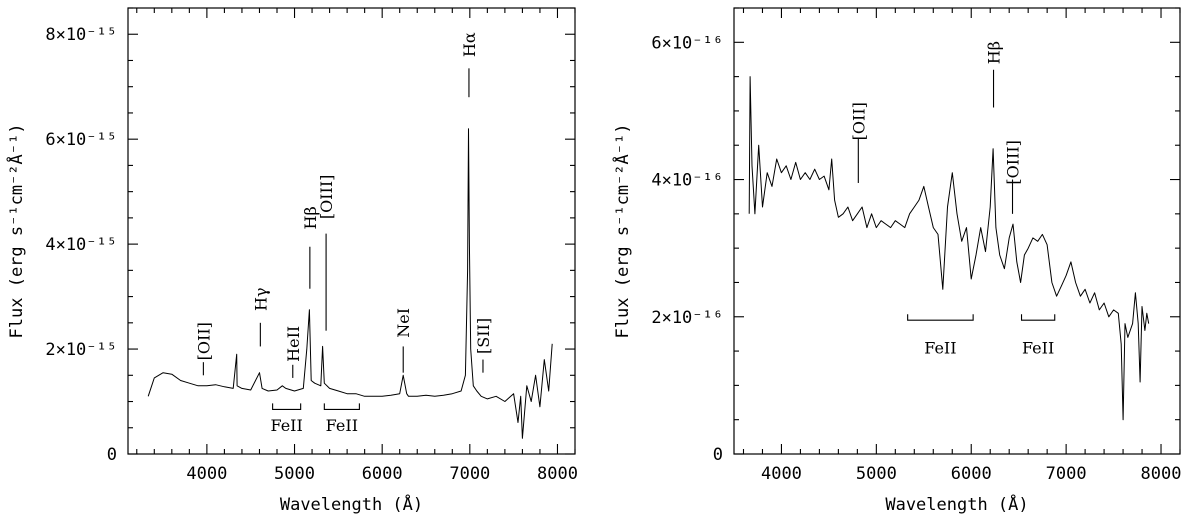 This screenshot has width=1200, height=516. What do you see at coordinates (81, 245) in the screenshot?
I see `y-tick-label: 4×10⁻¹⁵` at bounding box center [81, 245].